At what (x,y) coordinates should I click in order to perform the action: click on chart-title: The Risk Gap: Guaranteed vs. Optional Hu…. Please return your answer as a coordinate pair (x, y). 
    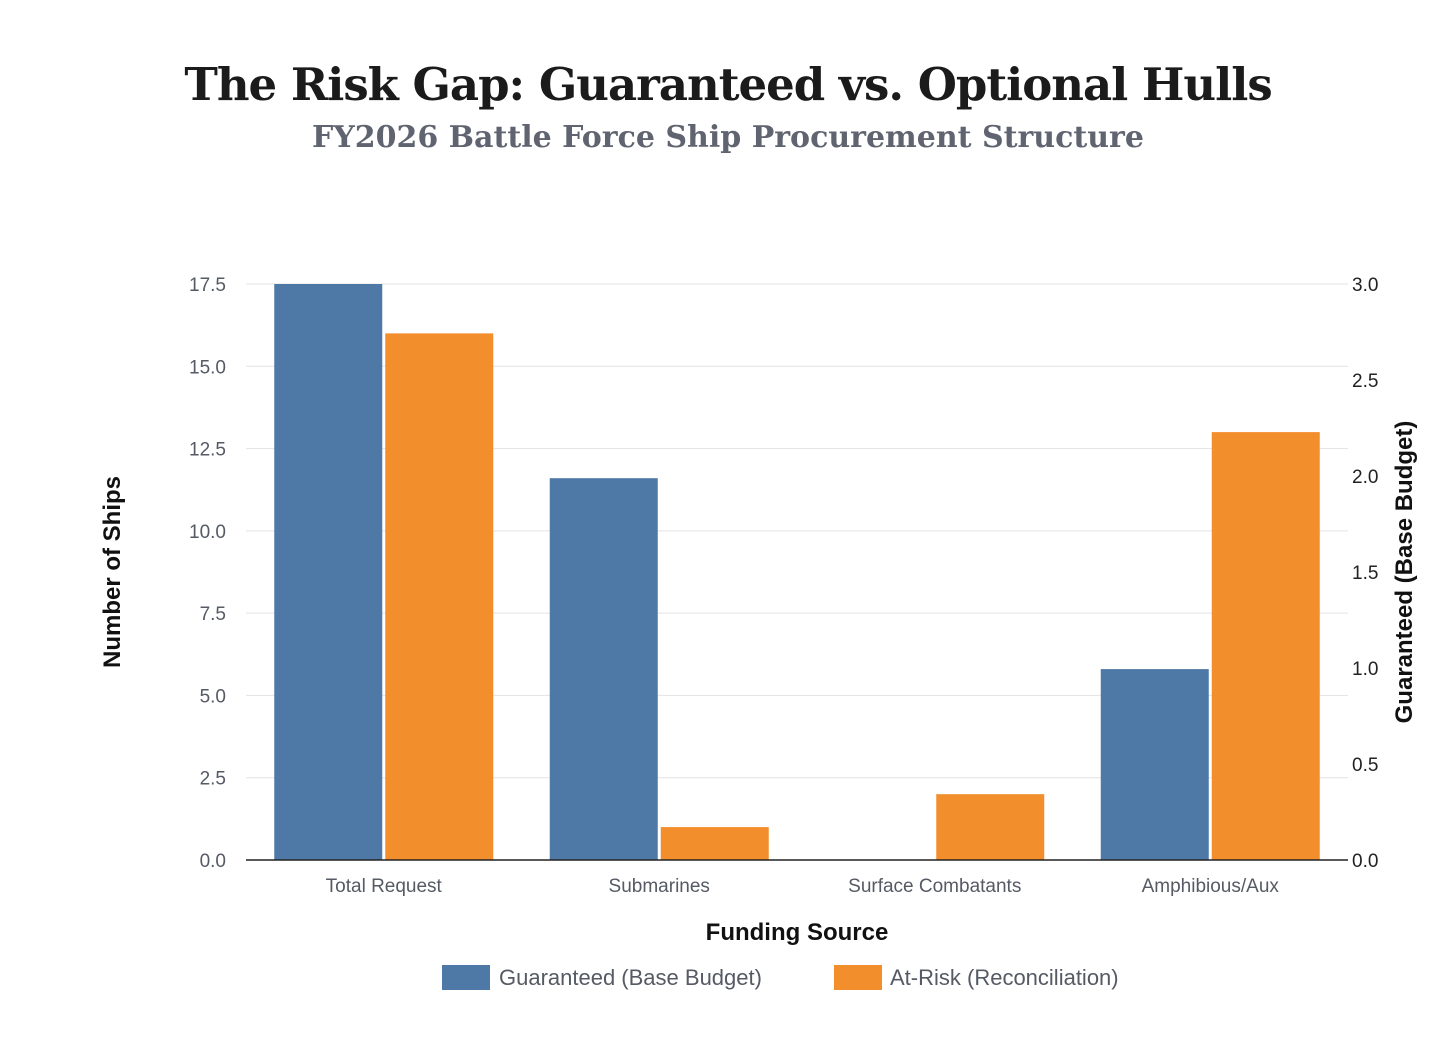
    Looking at the image, I should click on (728, 84).